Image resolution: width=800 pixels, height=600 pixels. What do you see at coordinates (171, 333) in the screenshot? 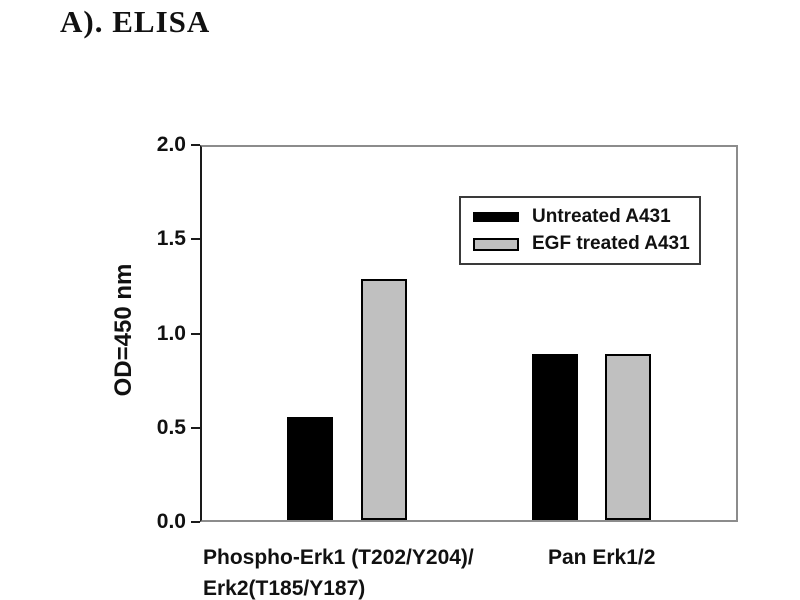
I see `y-tick-label-1.0: 1.0` at bounding box center [171, 333].